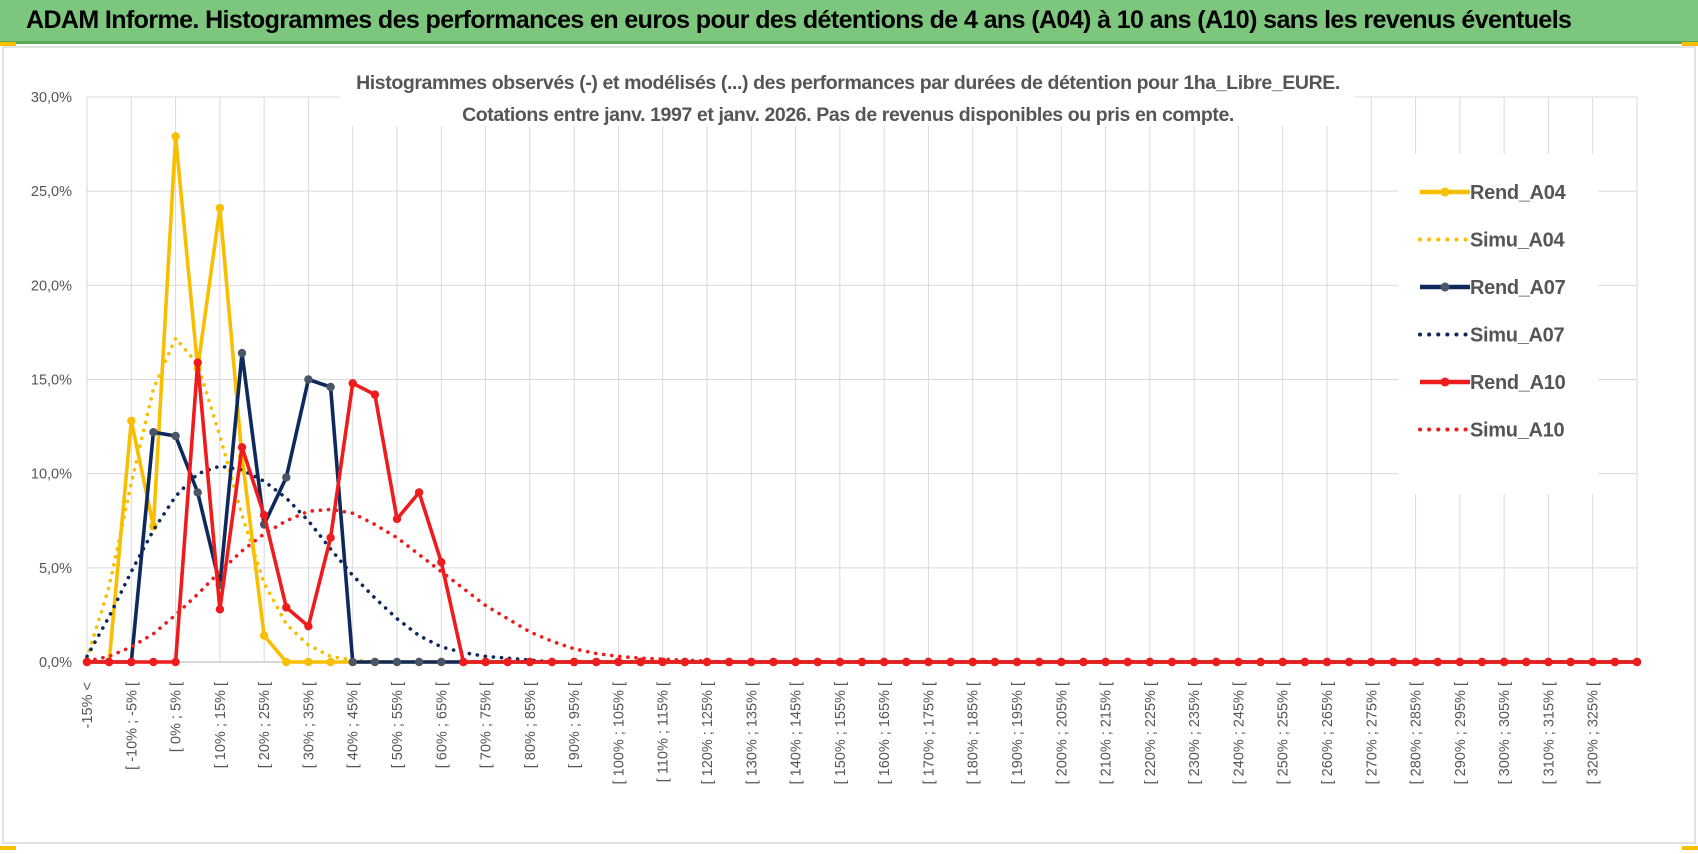  What do you see at coordinates (1107, 733) in the screenshot?
I see `x-tick-label: [ 210% ; 215% [` at bounding box center [1107, 733].